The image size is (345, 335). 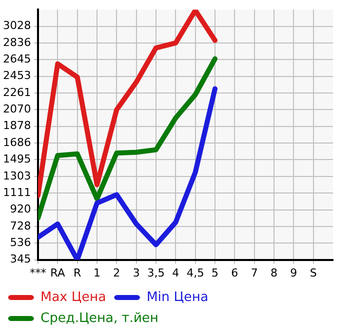 What do you see at coordinates (16, 125) in the screenshot?
I see `y-tick-label: 1878` at bounding box center [16, 125].